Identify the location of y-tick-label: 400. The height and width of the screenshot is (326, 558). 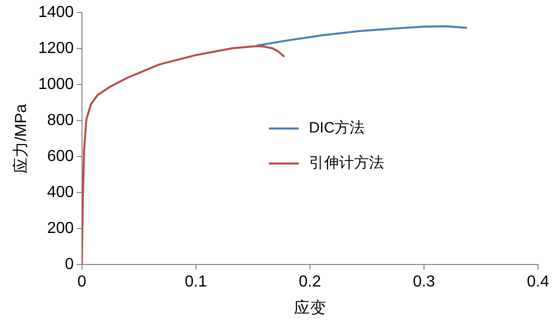
(60, 193).